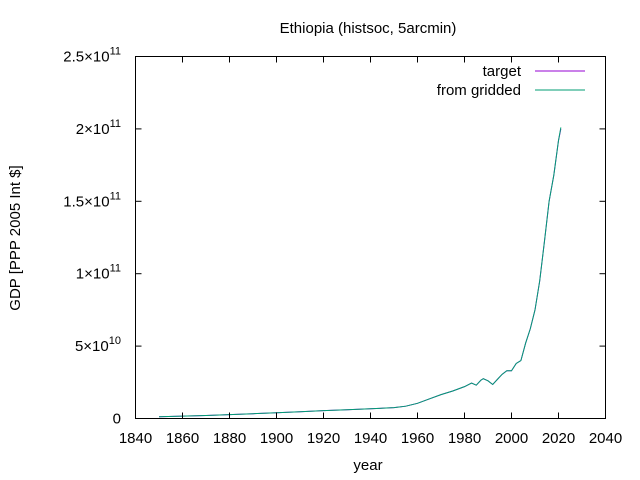 This screenshot has width=640, height=480. Describe the element at coordinates (323, 438) in the screenshot. I see `x-tick-label: 1920` at that location.